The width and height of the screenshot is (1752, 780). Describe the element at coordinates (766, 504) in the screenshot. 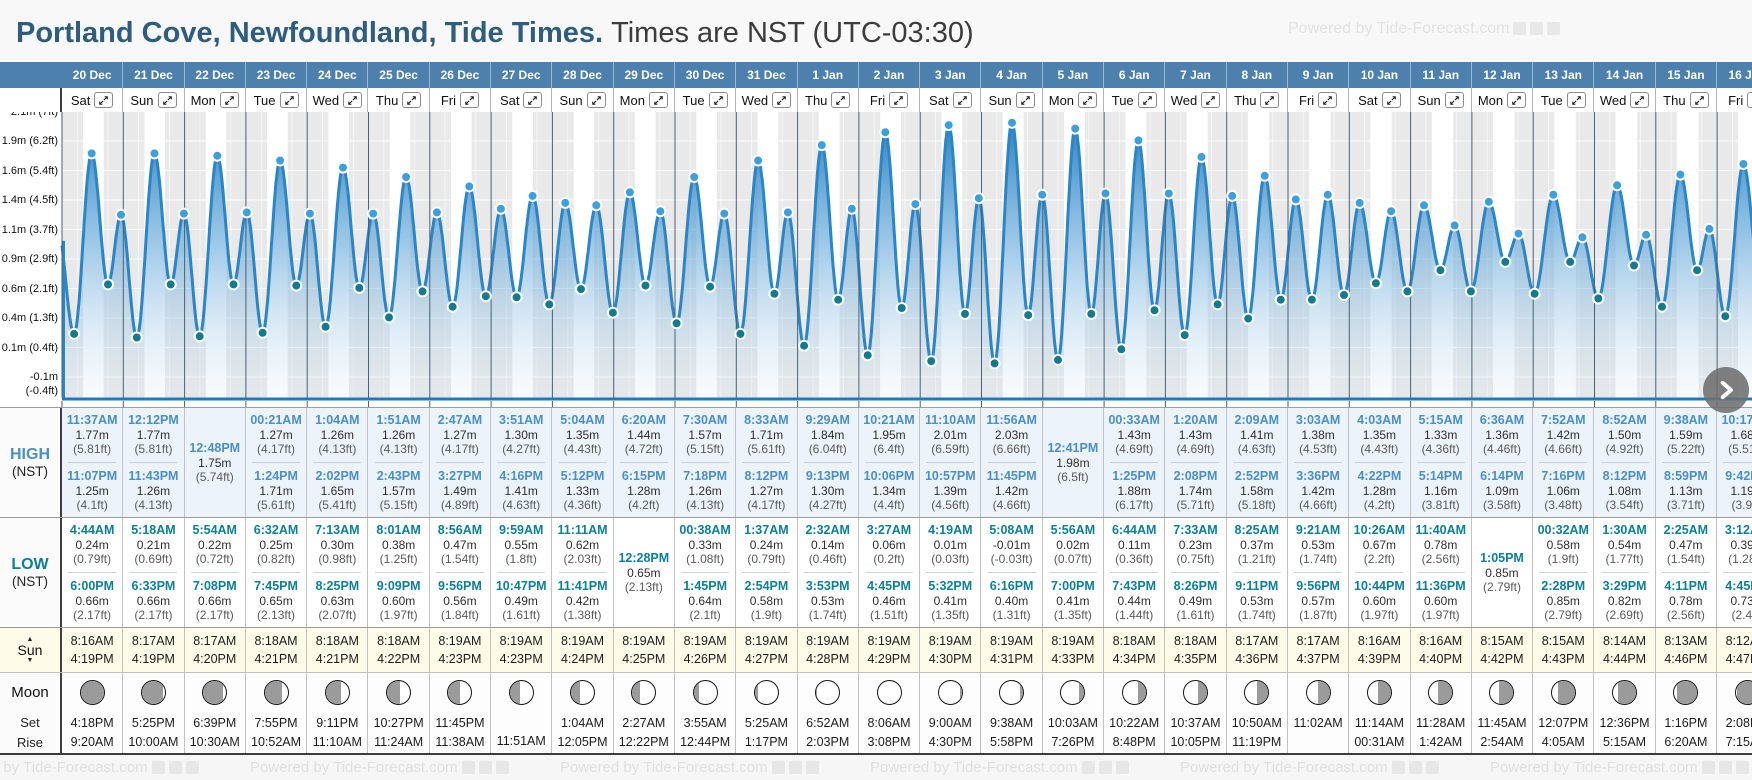

I see `tide-height-ft: (4.17ft)` at that location.